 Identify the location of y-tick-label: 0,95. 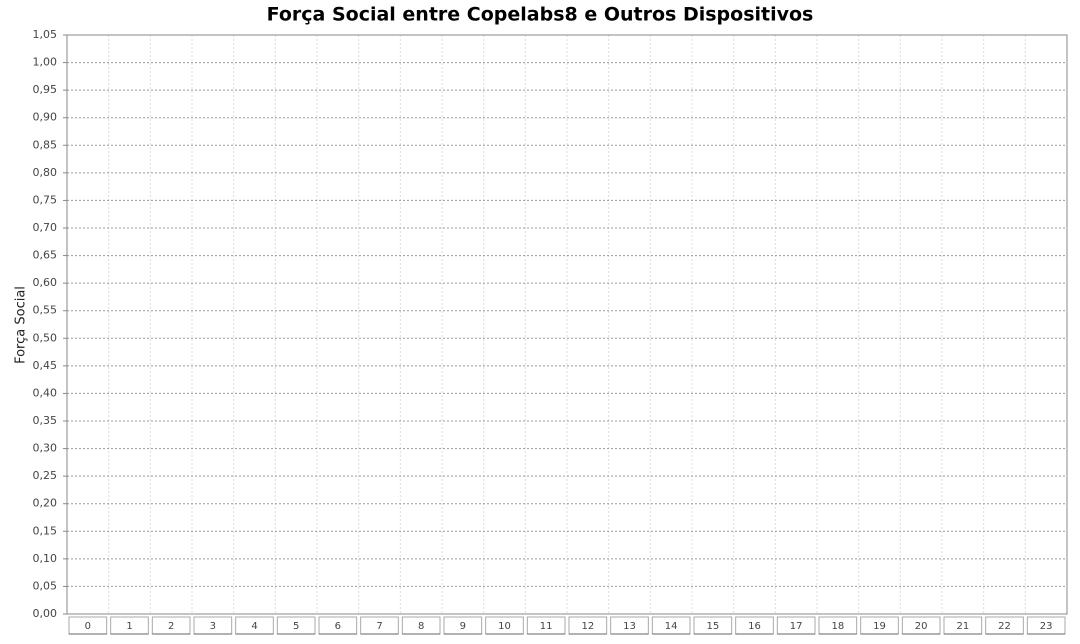
(45, 89).